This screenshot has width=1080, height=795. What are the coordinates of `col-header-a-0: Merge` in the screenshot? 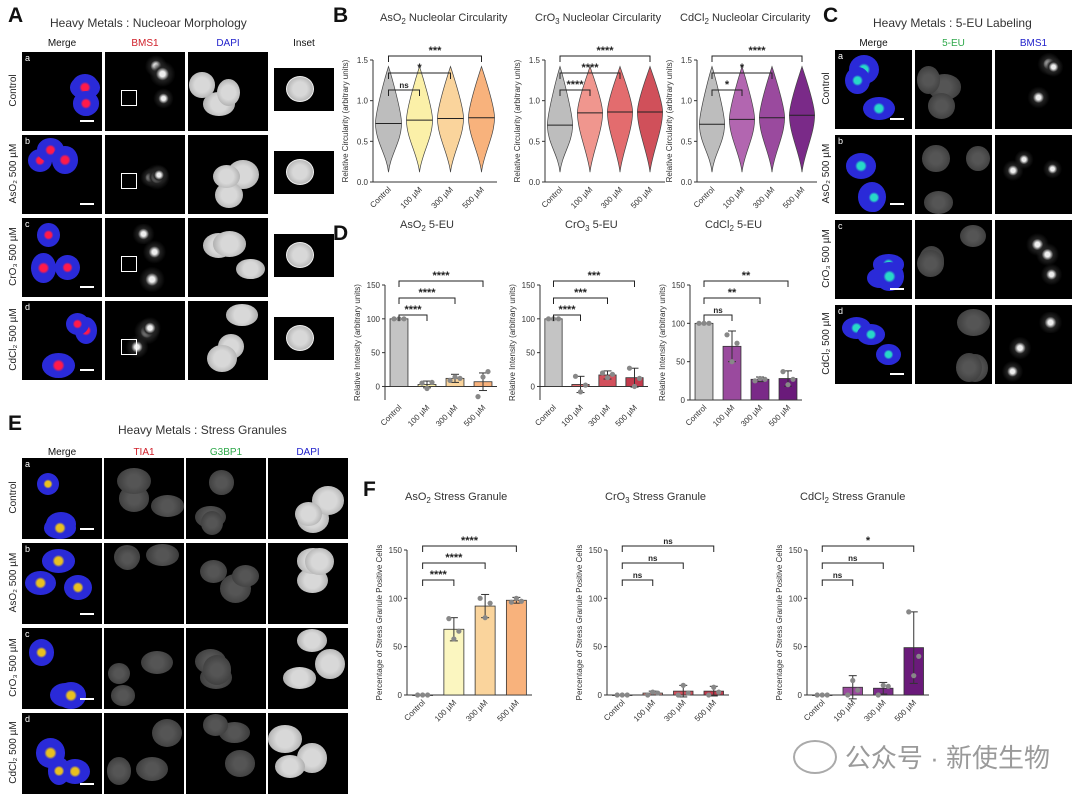 It's located at (62, 43).